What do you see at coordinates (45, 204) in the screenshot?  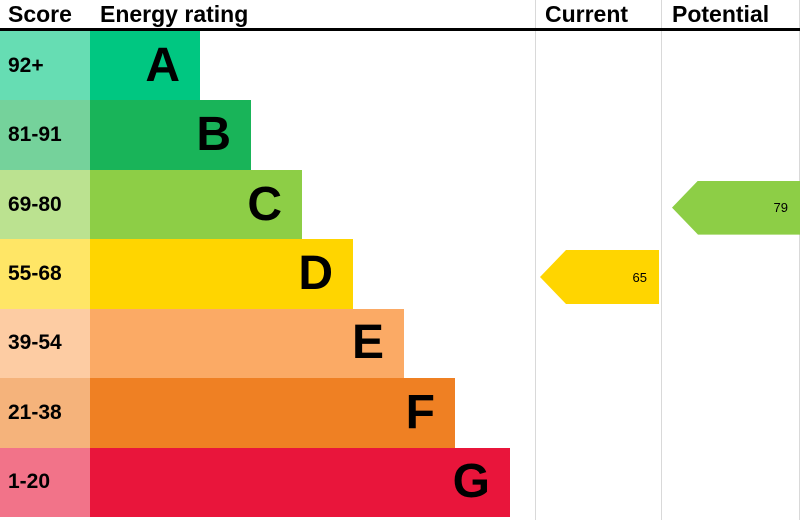 I see `score-range: 69-80` at bounding box center [45, 204].